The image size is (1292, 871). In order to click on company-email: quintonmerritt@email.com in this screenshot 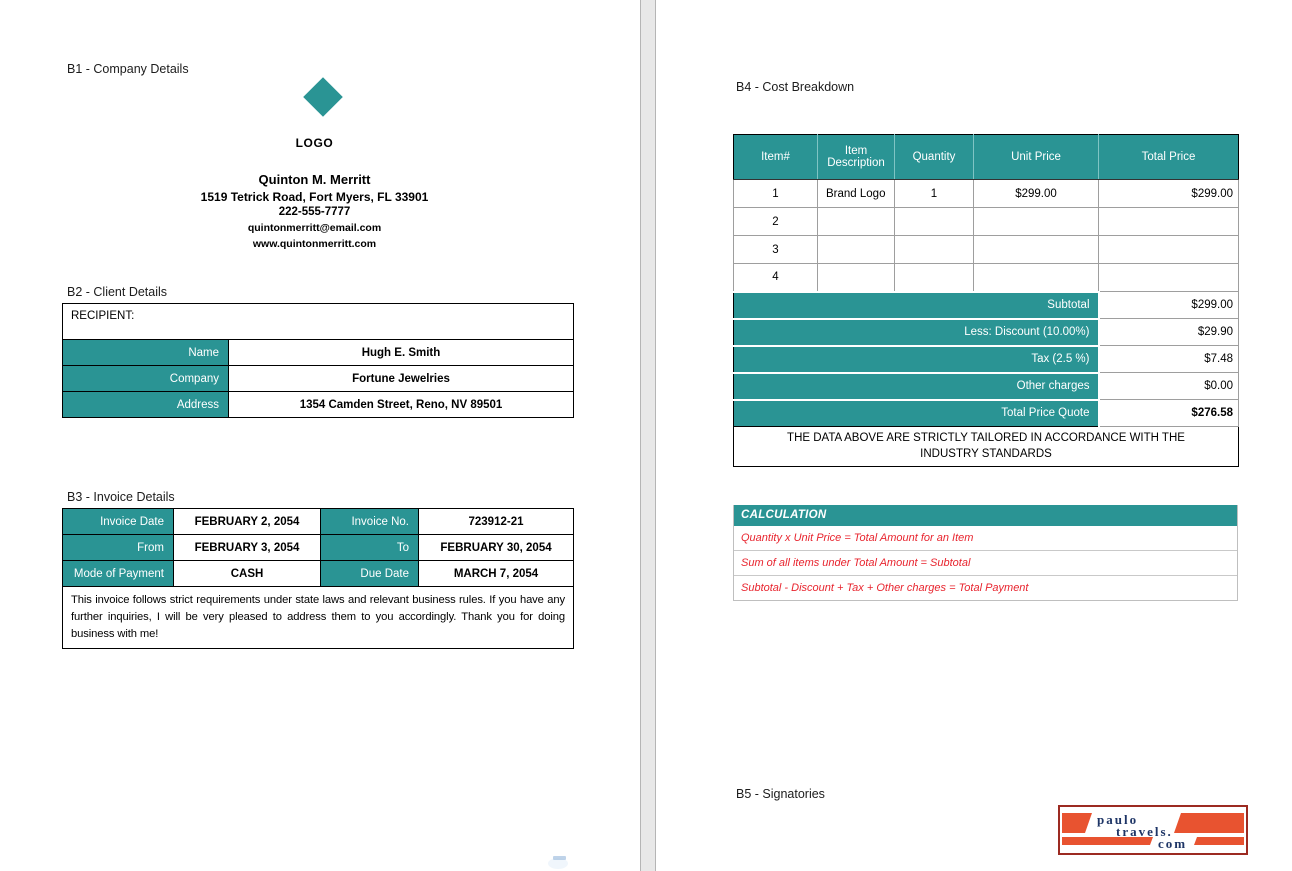, I will do `click(314, 228)`.